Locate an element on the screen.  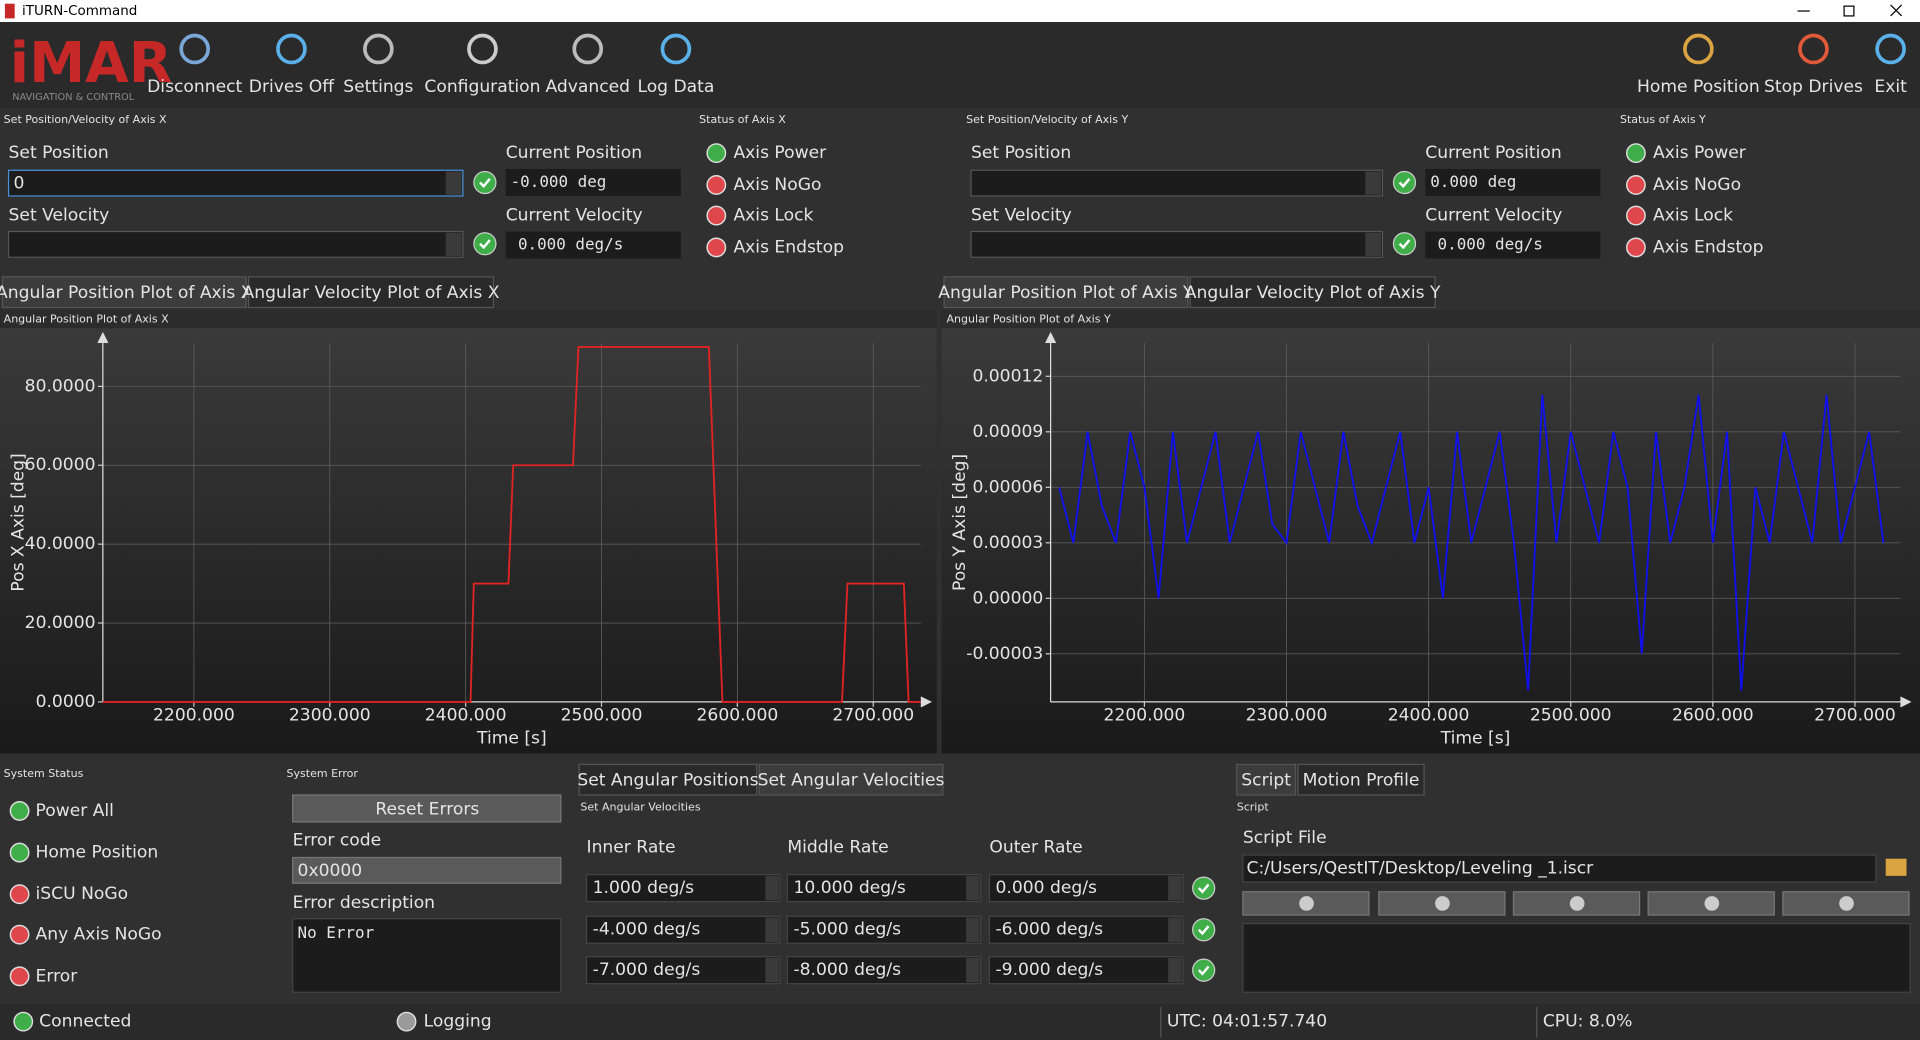
status-label: Error is located at coordinates (57, 976).